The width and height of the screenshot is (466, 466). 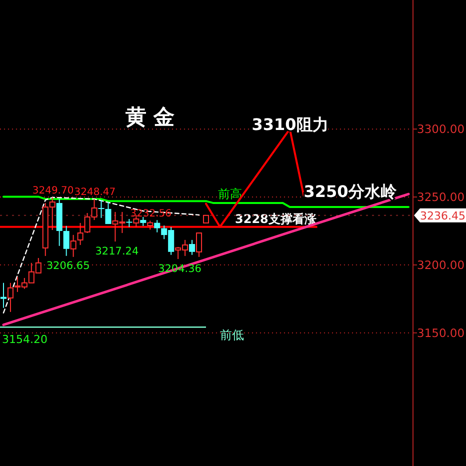 I want to click on ytick: 3250.00, so click(x=441, y=197).